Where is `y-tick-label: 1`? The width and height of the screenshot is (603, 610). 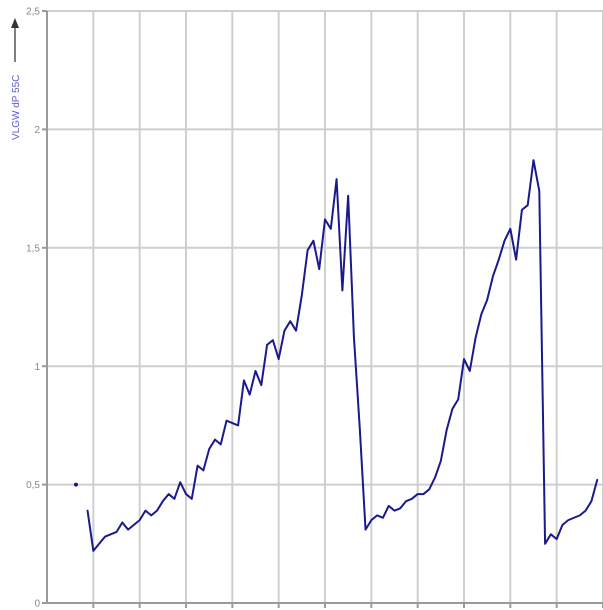
y-tick-label: 1 is located at coordinates (37, 367).